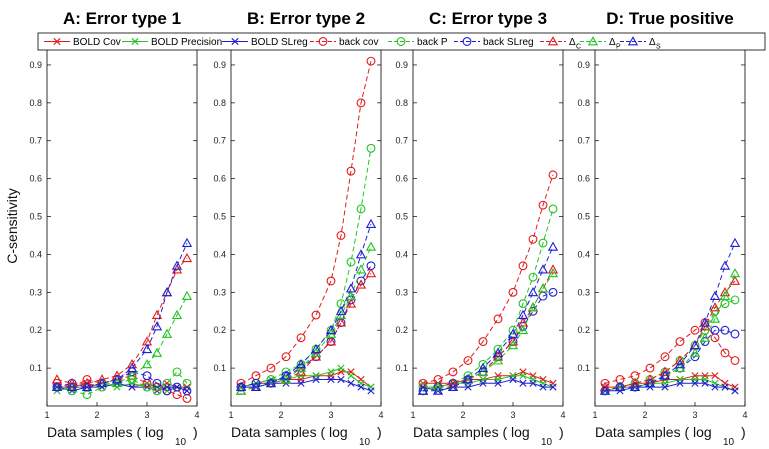 The width and height of the screenshot is (769, 449). Describe the element at coordinates (401, 292) in the screenshot. I see `y-tick-label: 0.3` at that location.